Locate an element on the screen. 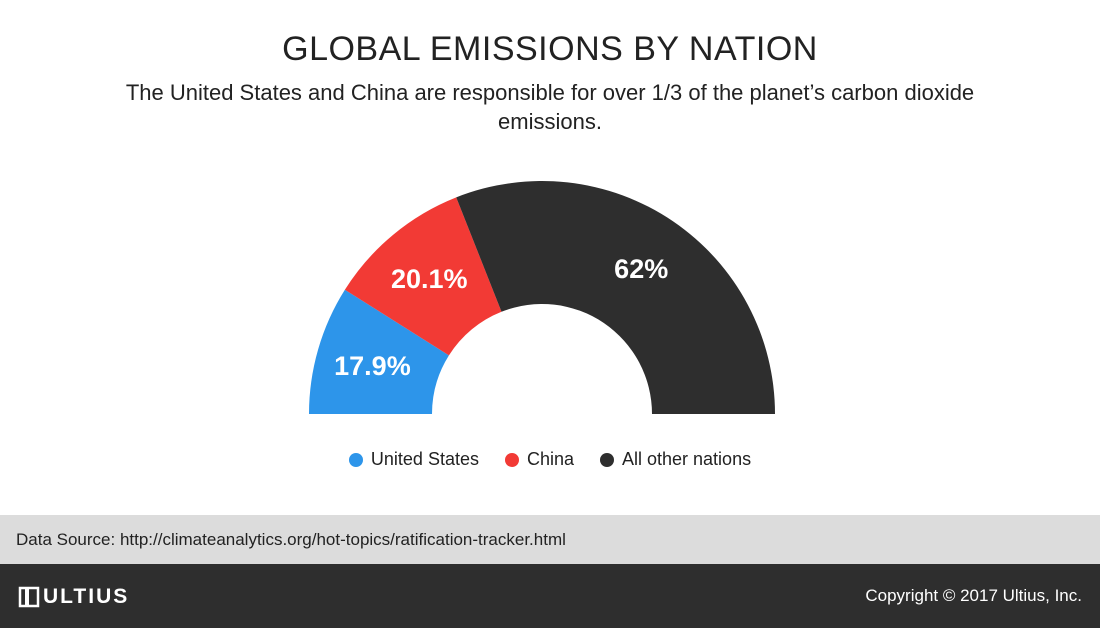 The height and width of the screenshot is (628, 1100). label-united-states: 17.9% is located at coordinates (372, 366).